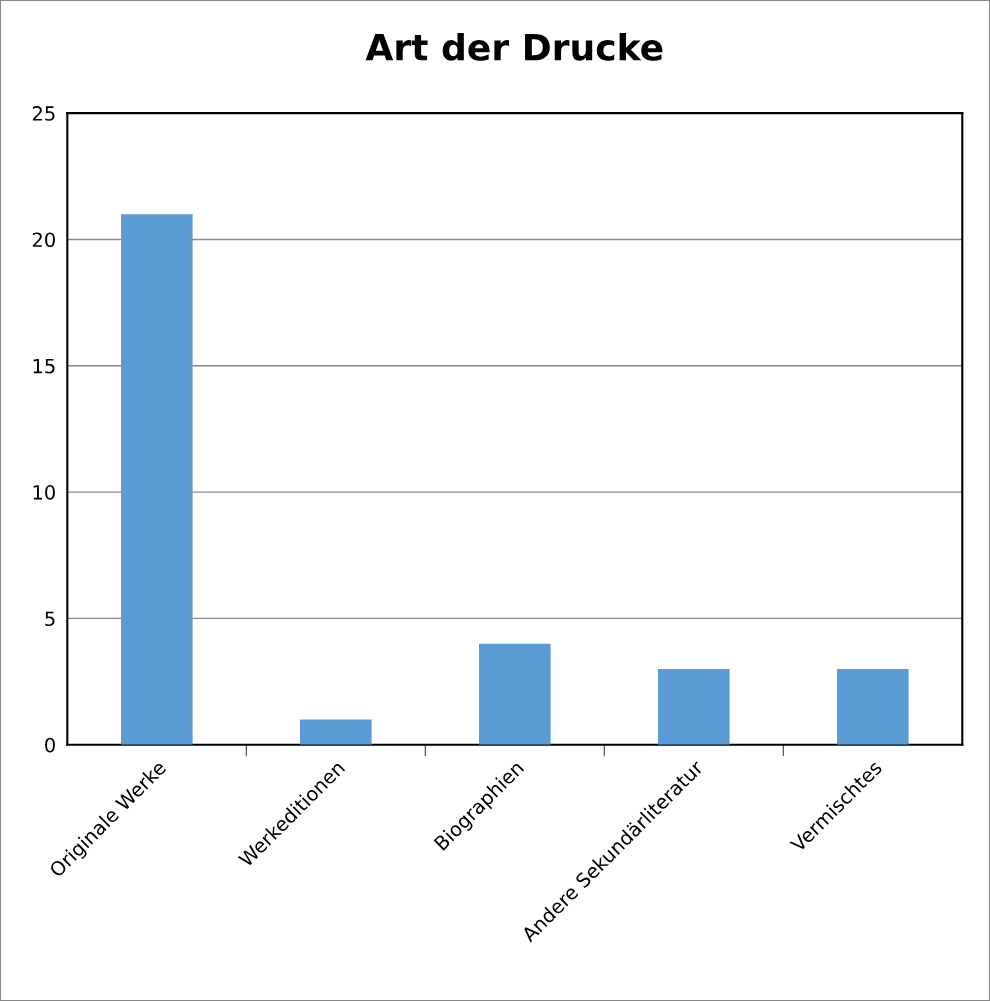  What do you see at coordinates (514, 46) in the screenshot?
I see `chart-title: Art der Drucke` at bounding box center [514, 46].